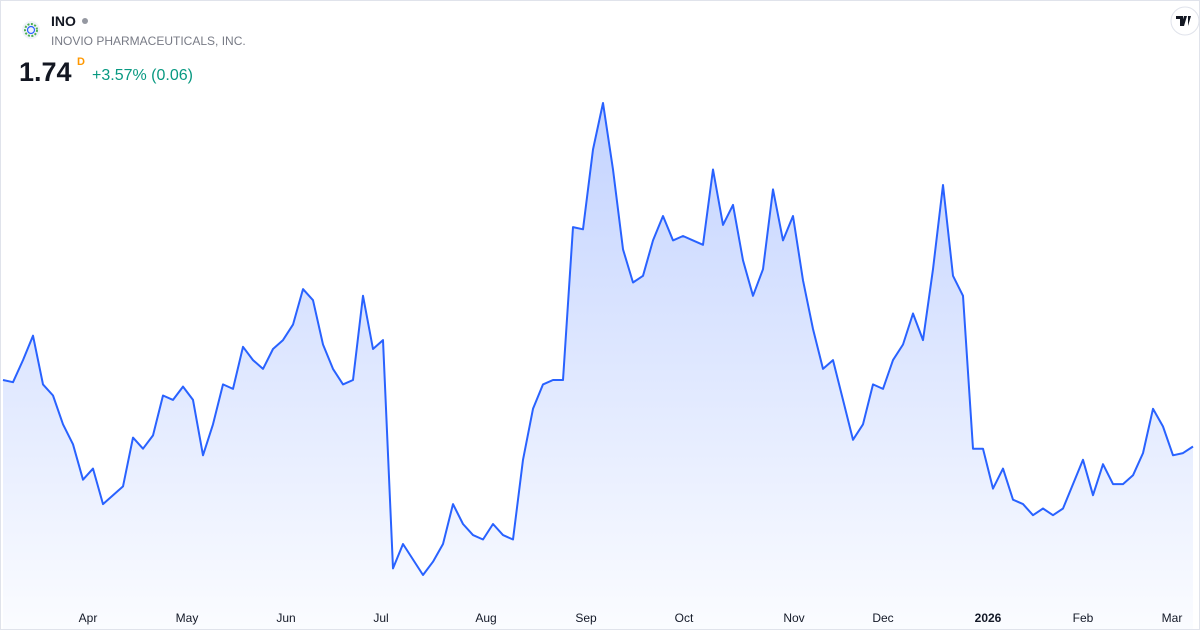 The height and width of the screenshot is (630, 1200). What do you see at coordinates (81, 62) in the screenshot?
I see `market-flag: D` at bounding box center [81, 62].